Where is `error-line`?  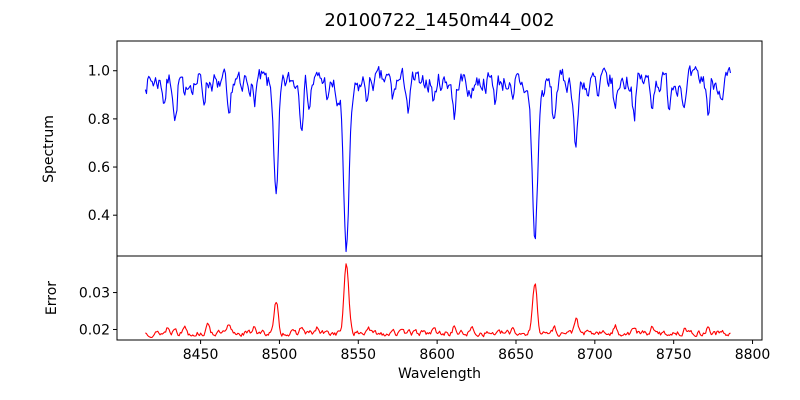
error-line is located at coordinates (438, 301).